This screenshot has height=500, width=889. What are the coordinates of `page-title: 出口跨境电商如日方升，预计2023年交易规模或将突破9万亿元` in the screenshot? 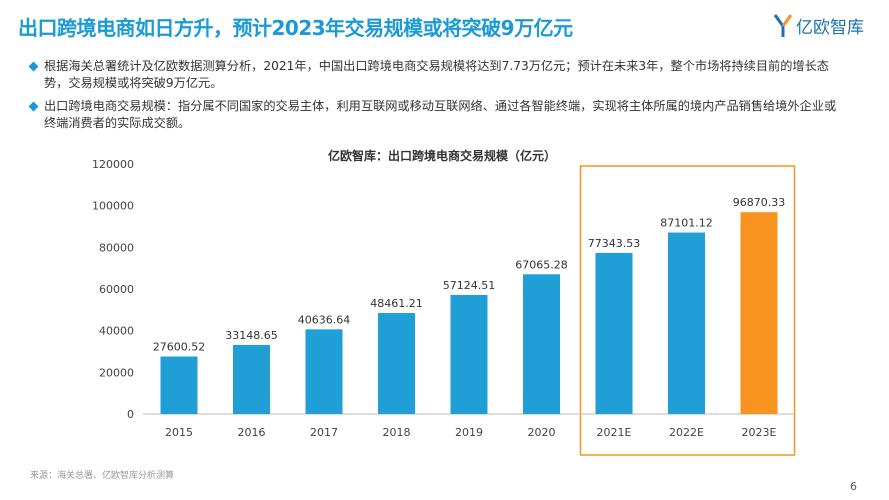 It's located at (295, 28).